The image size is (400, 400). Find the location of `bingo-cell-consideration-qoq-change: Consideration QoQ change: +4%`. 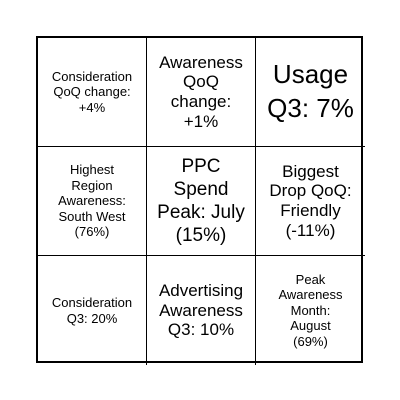

bingo-cell-consideration-qoq-change: Consideration QoQ change: +4% is located at coordinates (92, 92).